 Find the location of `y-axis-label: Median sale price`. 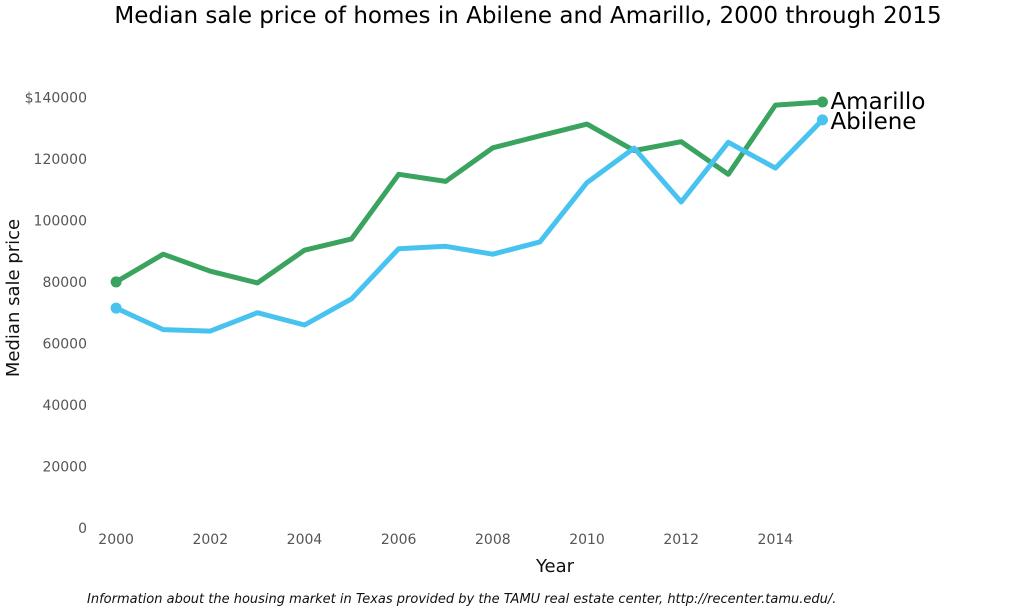

y-axis-label: Median sale price is located at coordinates (13, 298).